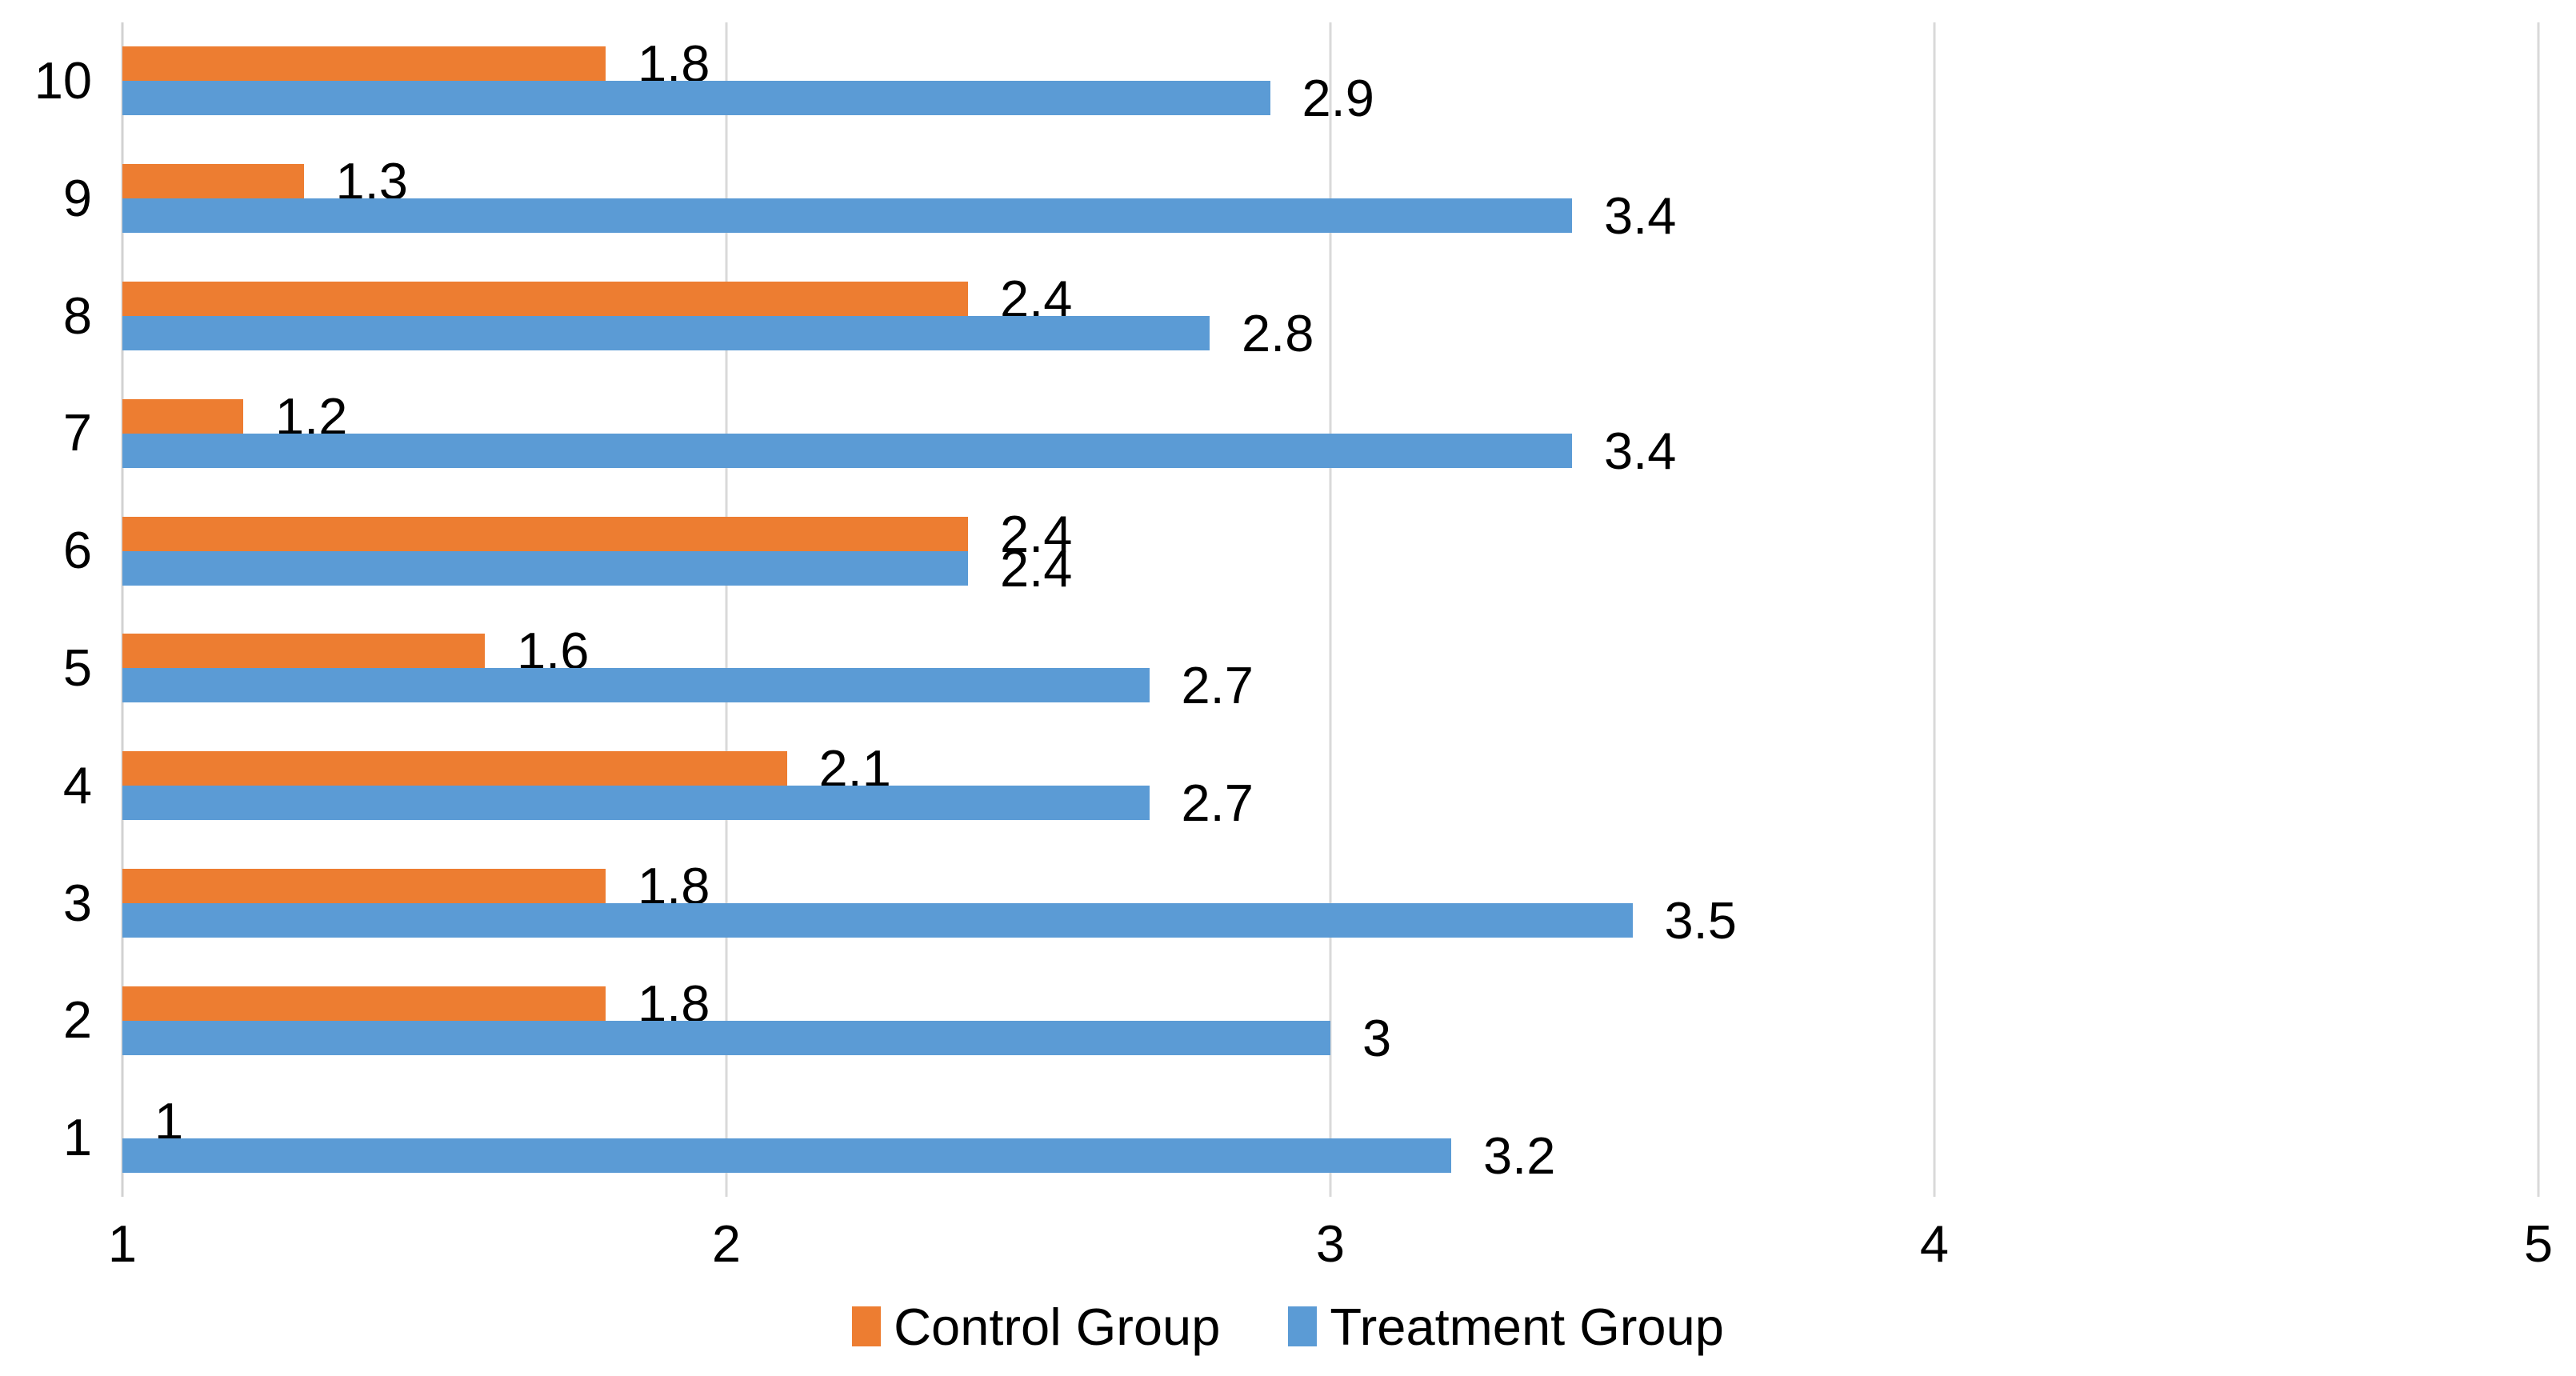  I want to click on category-row: 1 1 3.2, so click(1300, 1138).